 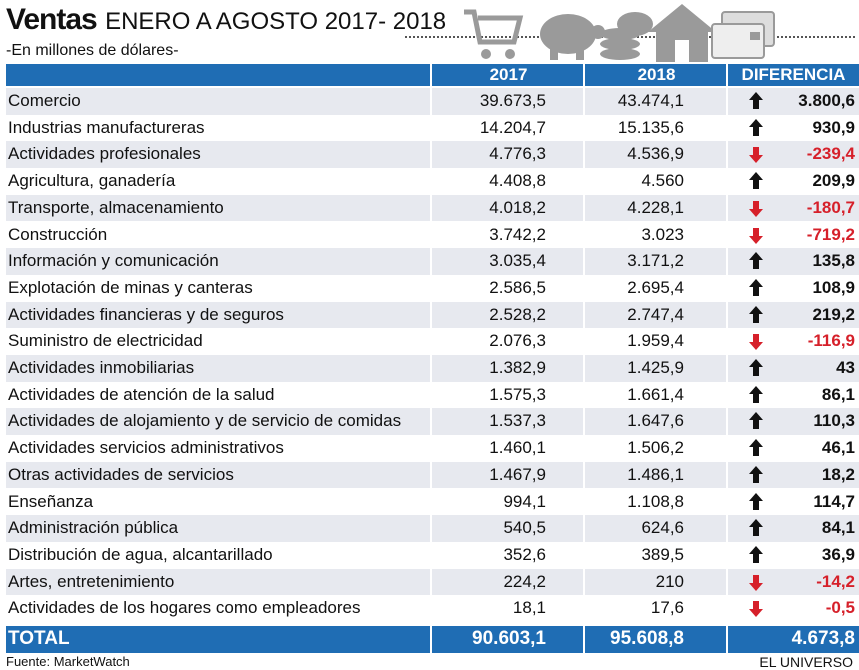 I want to click on value-2017: 4.018,2, so click(x=517, y=207).